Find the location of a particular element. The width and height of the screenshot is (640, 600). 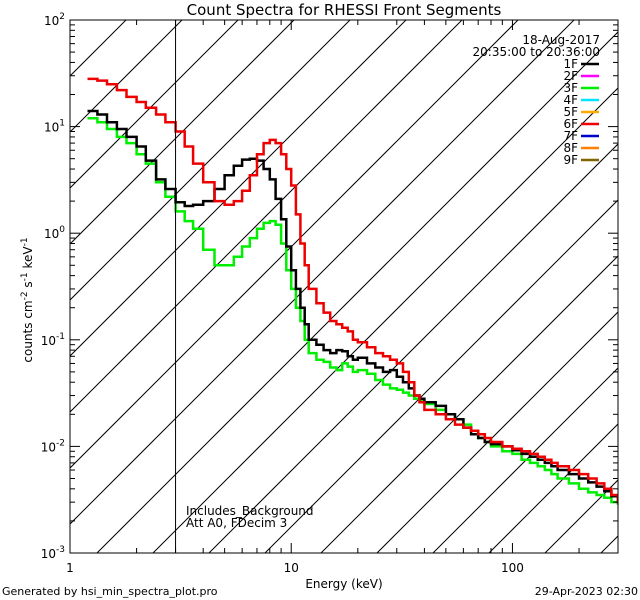

x-tick-label: 100 is located at coordinates (512, 568).